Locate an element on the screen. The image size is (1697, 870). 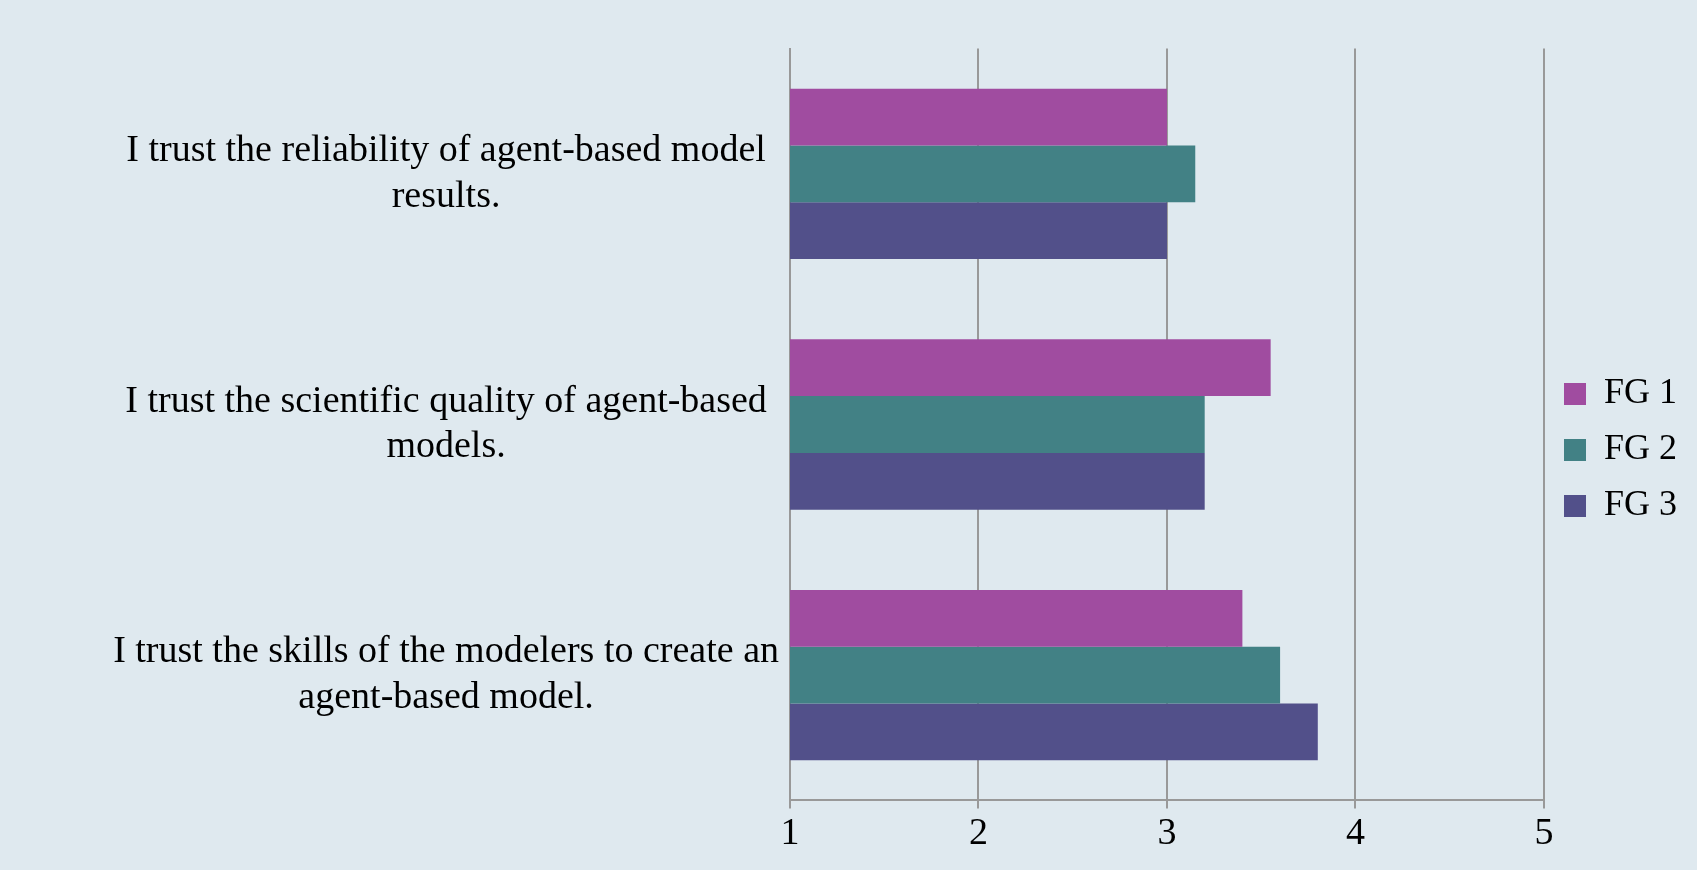
y-tick-label: I trust the scientific quality of agent-based models. is located at coordinates (446, 421).